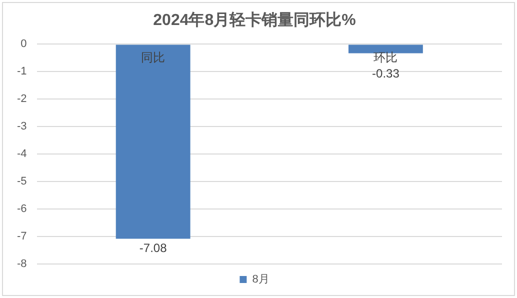 The image size is (517, 298). What do you see at coordinates (22, 154) in the screenshot?
I see `y-tick-label: -4` at bounding box center [22, 154].